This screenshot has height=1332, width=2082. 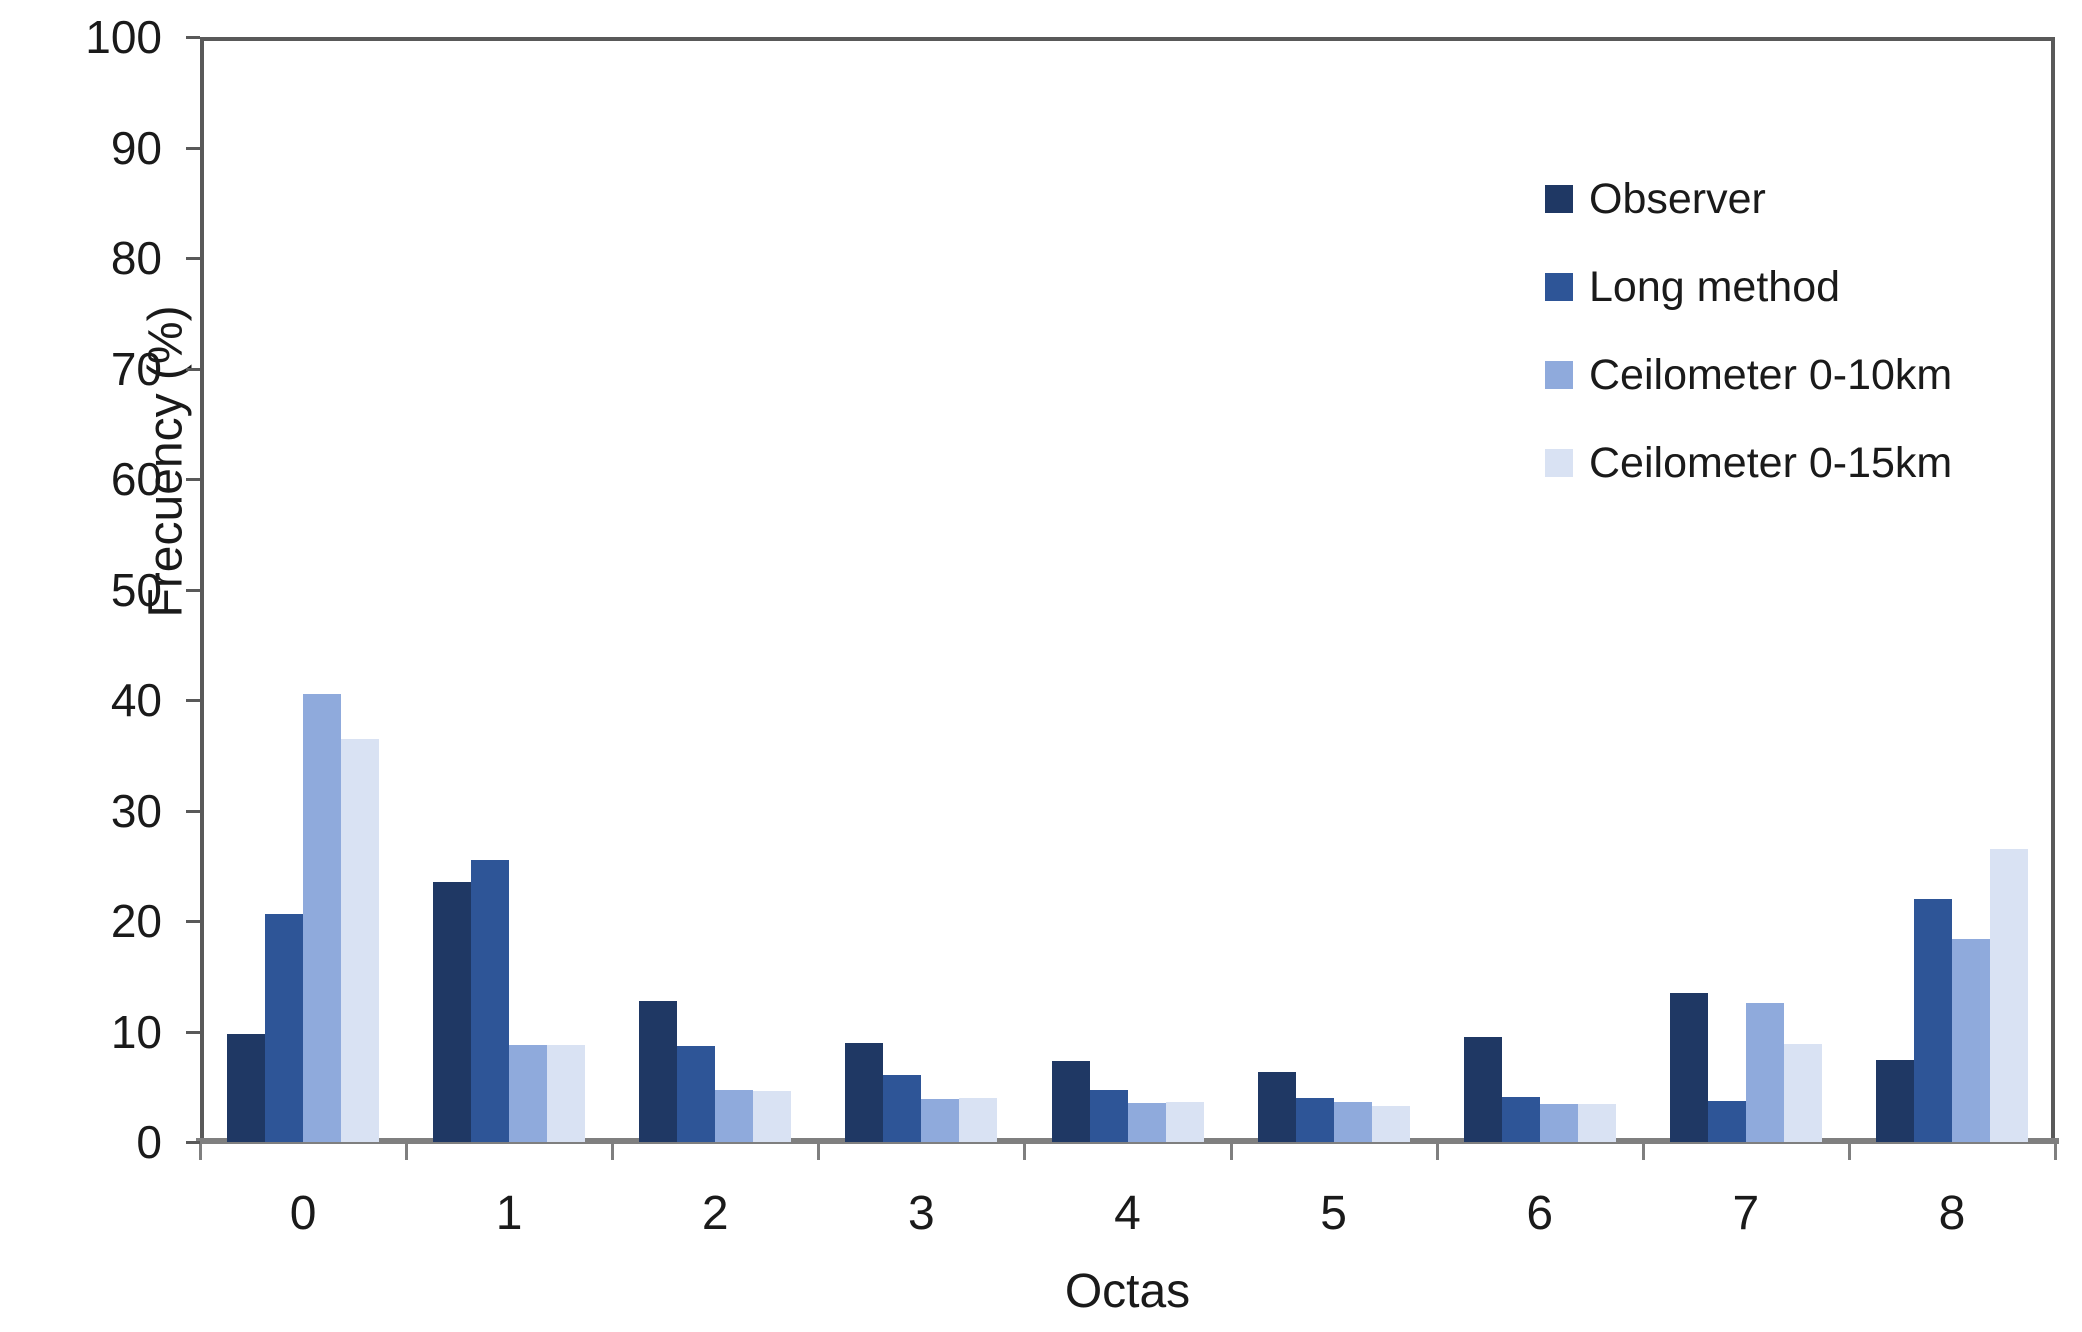 What do you see at coordinates (1333, 1213) in the screenshot?
I see `x-tick-label: 5` at bounding box center [1333, 1213].